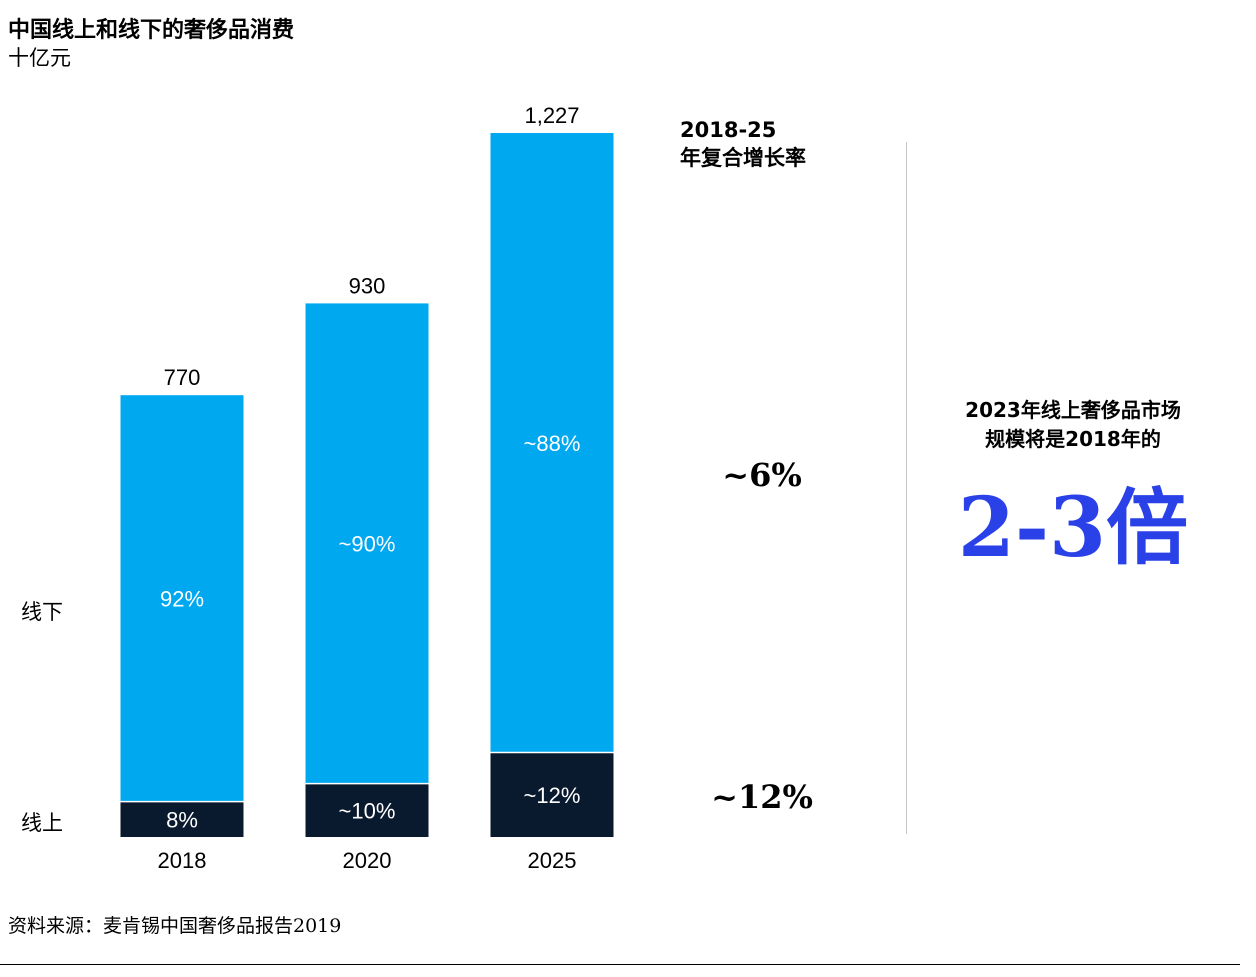 The image size is (1256, 977). I want to click on callout-line-1: 2023年线上奢侈品市场, so click(1073, 410).